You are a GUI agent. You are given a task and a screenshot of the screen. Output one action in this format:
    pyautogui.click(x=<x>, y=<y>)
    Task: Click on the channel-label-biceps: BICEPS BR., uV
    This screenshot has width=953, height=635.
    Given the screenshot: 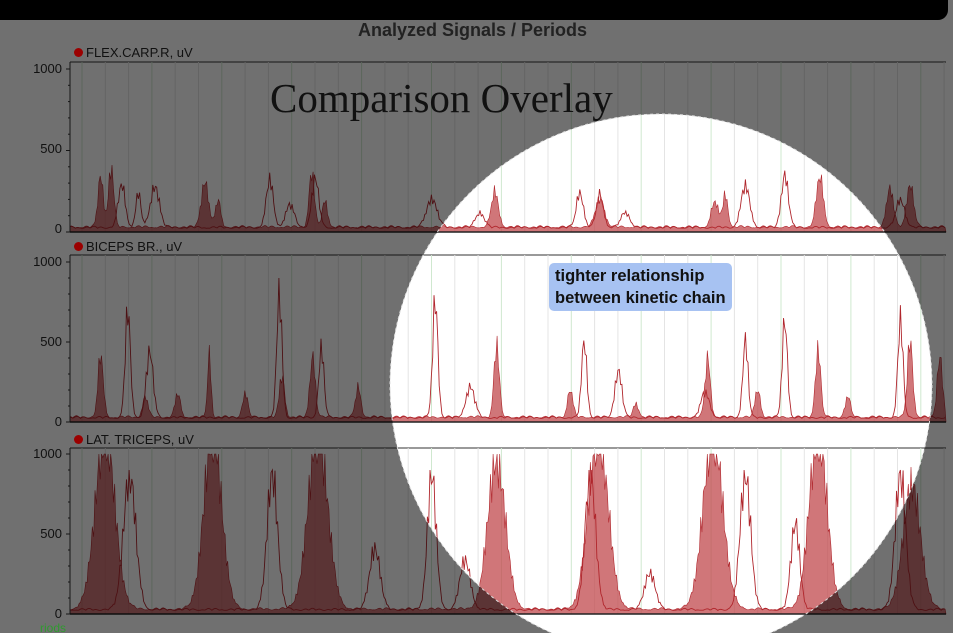 What is the action you would take?
    pyautogui.click(x=128, y=246)
    